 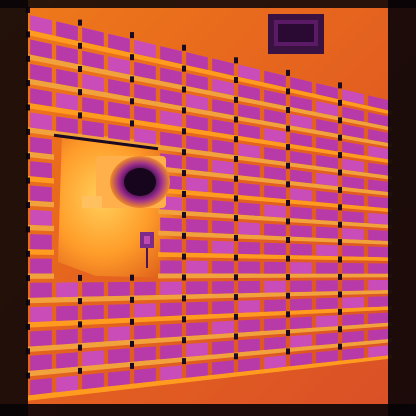 What do you see at coordinates (402, 208) in the screenshot?
I see `right-frame-edge` at bounding box center [402, 208].